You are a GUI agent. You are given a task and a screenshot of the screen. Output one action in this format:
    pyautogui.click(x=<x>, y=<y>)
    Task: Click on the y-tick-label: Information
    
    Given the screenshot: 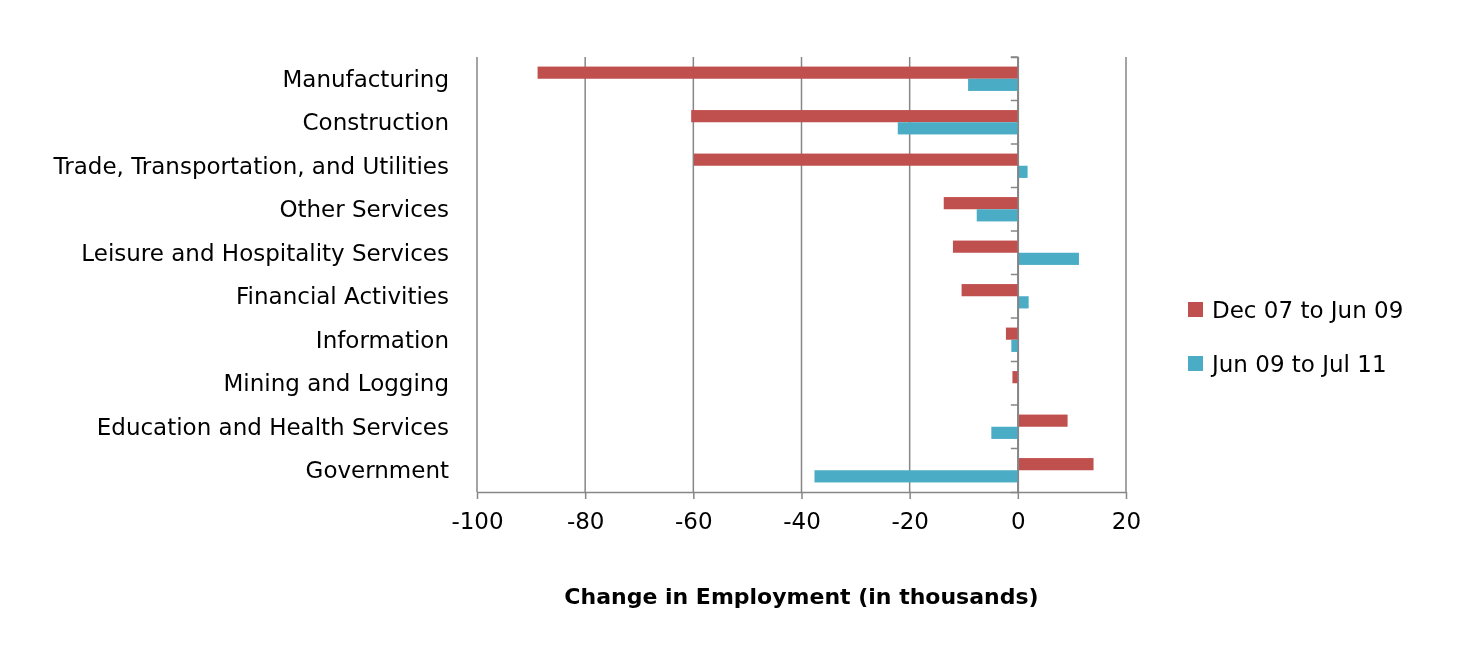 What is the action you would take?
    pyautogui.click(x=382, y=339)
    